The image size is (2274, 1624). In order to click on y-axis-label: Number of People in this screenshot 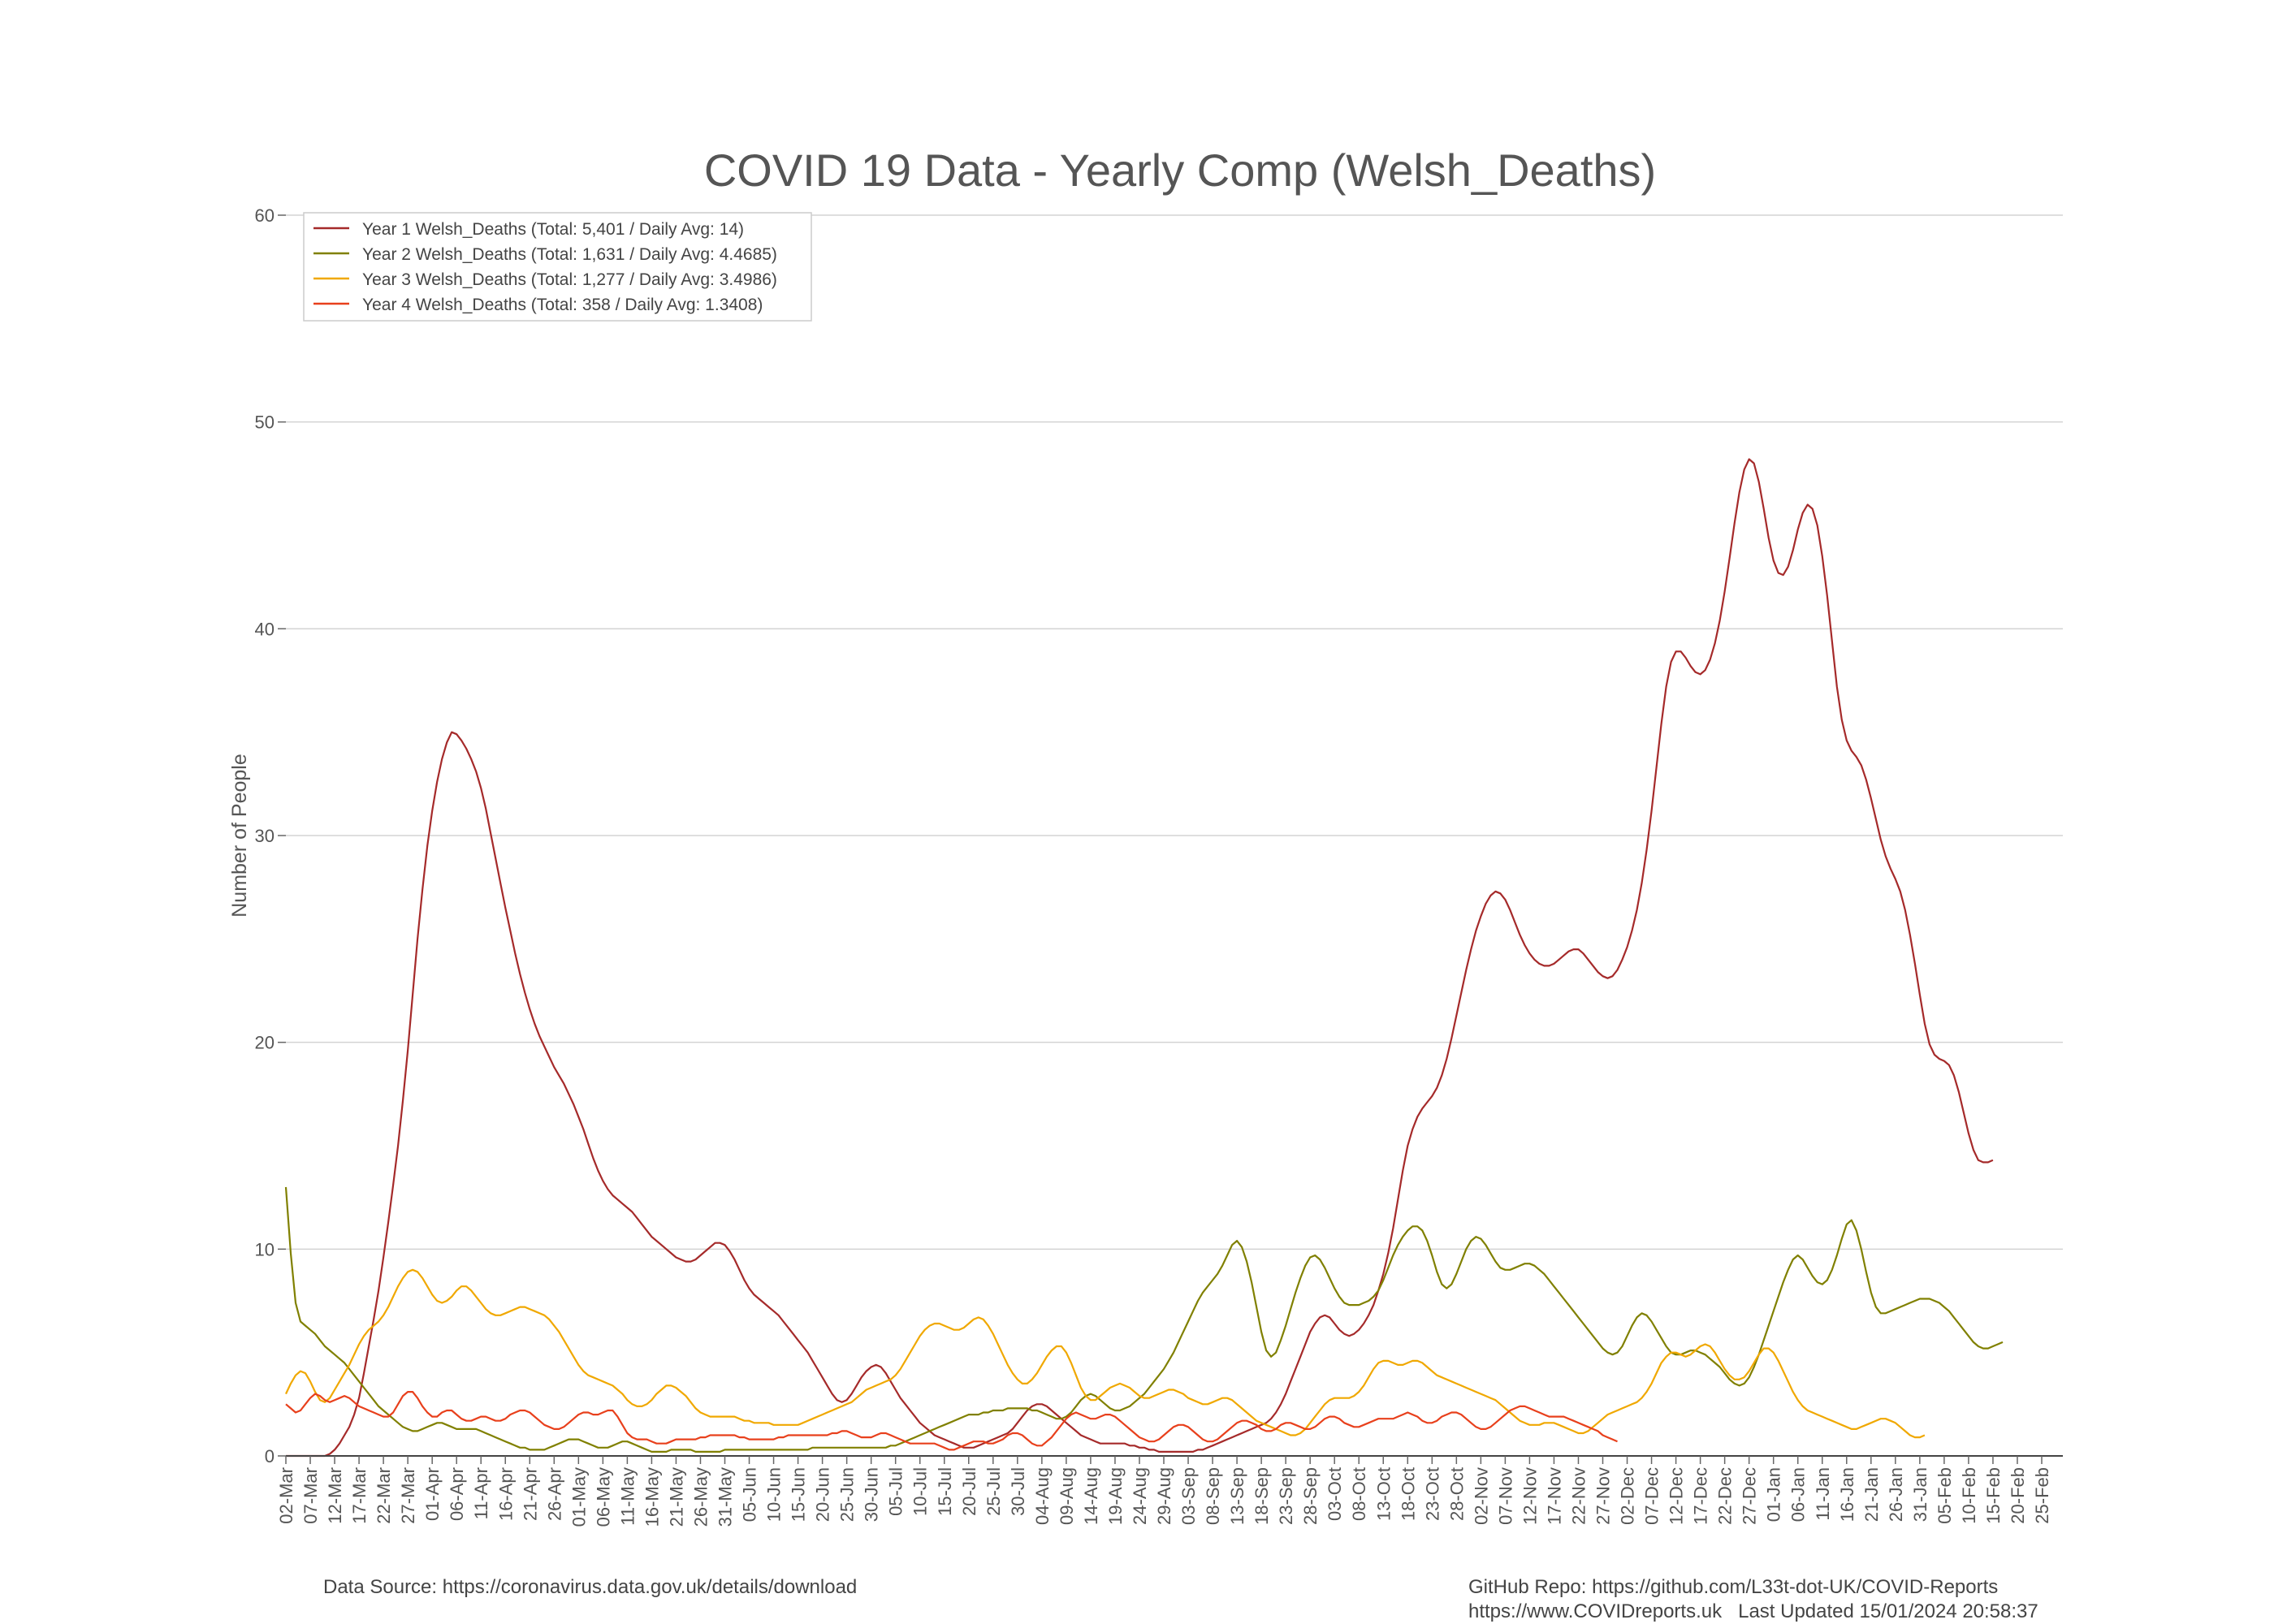, I will do `click(239, 836)`.